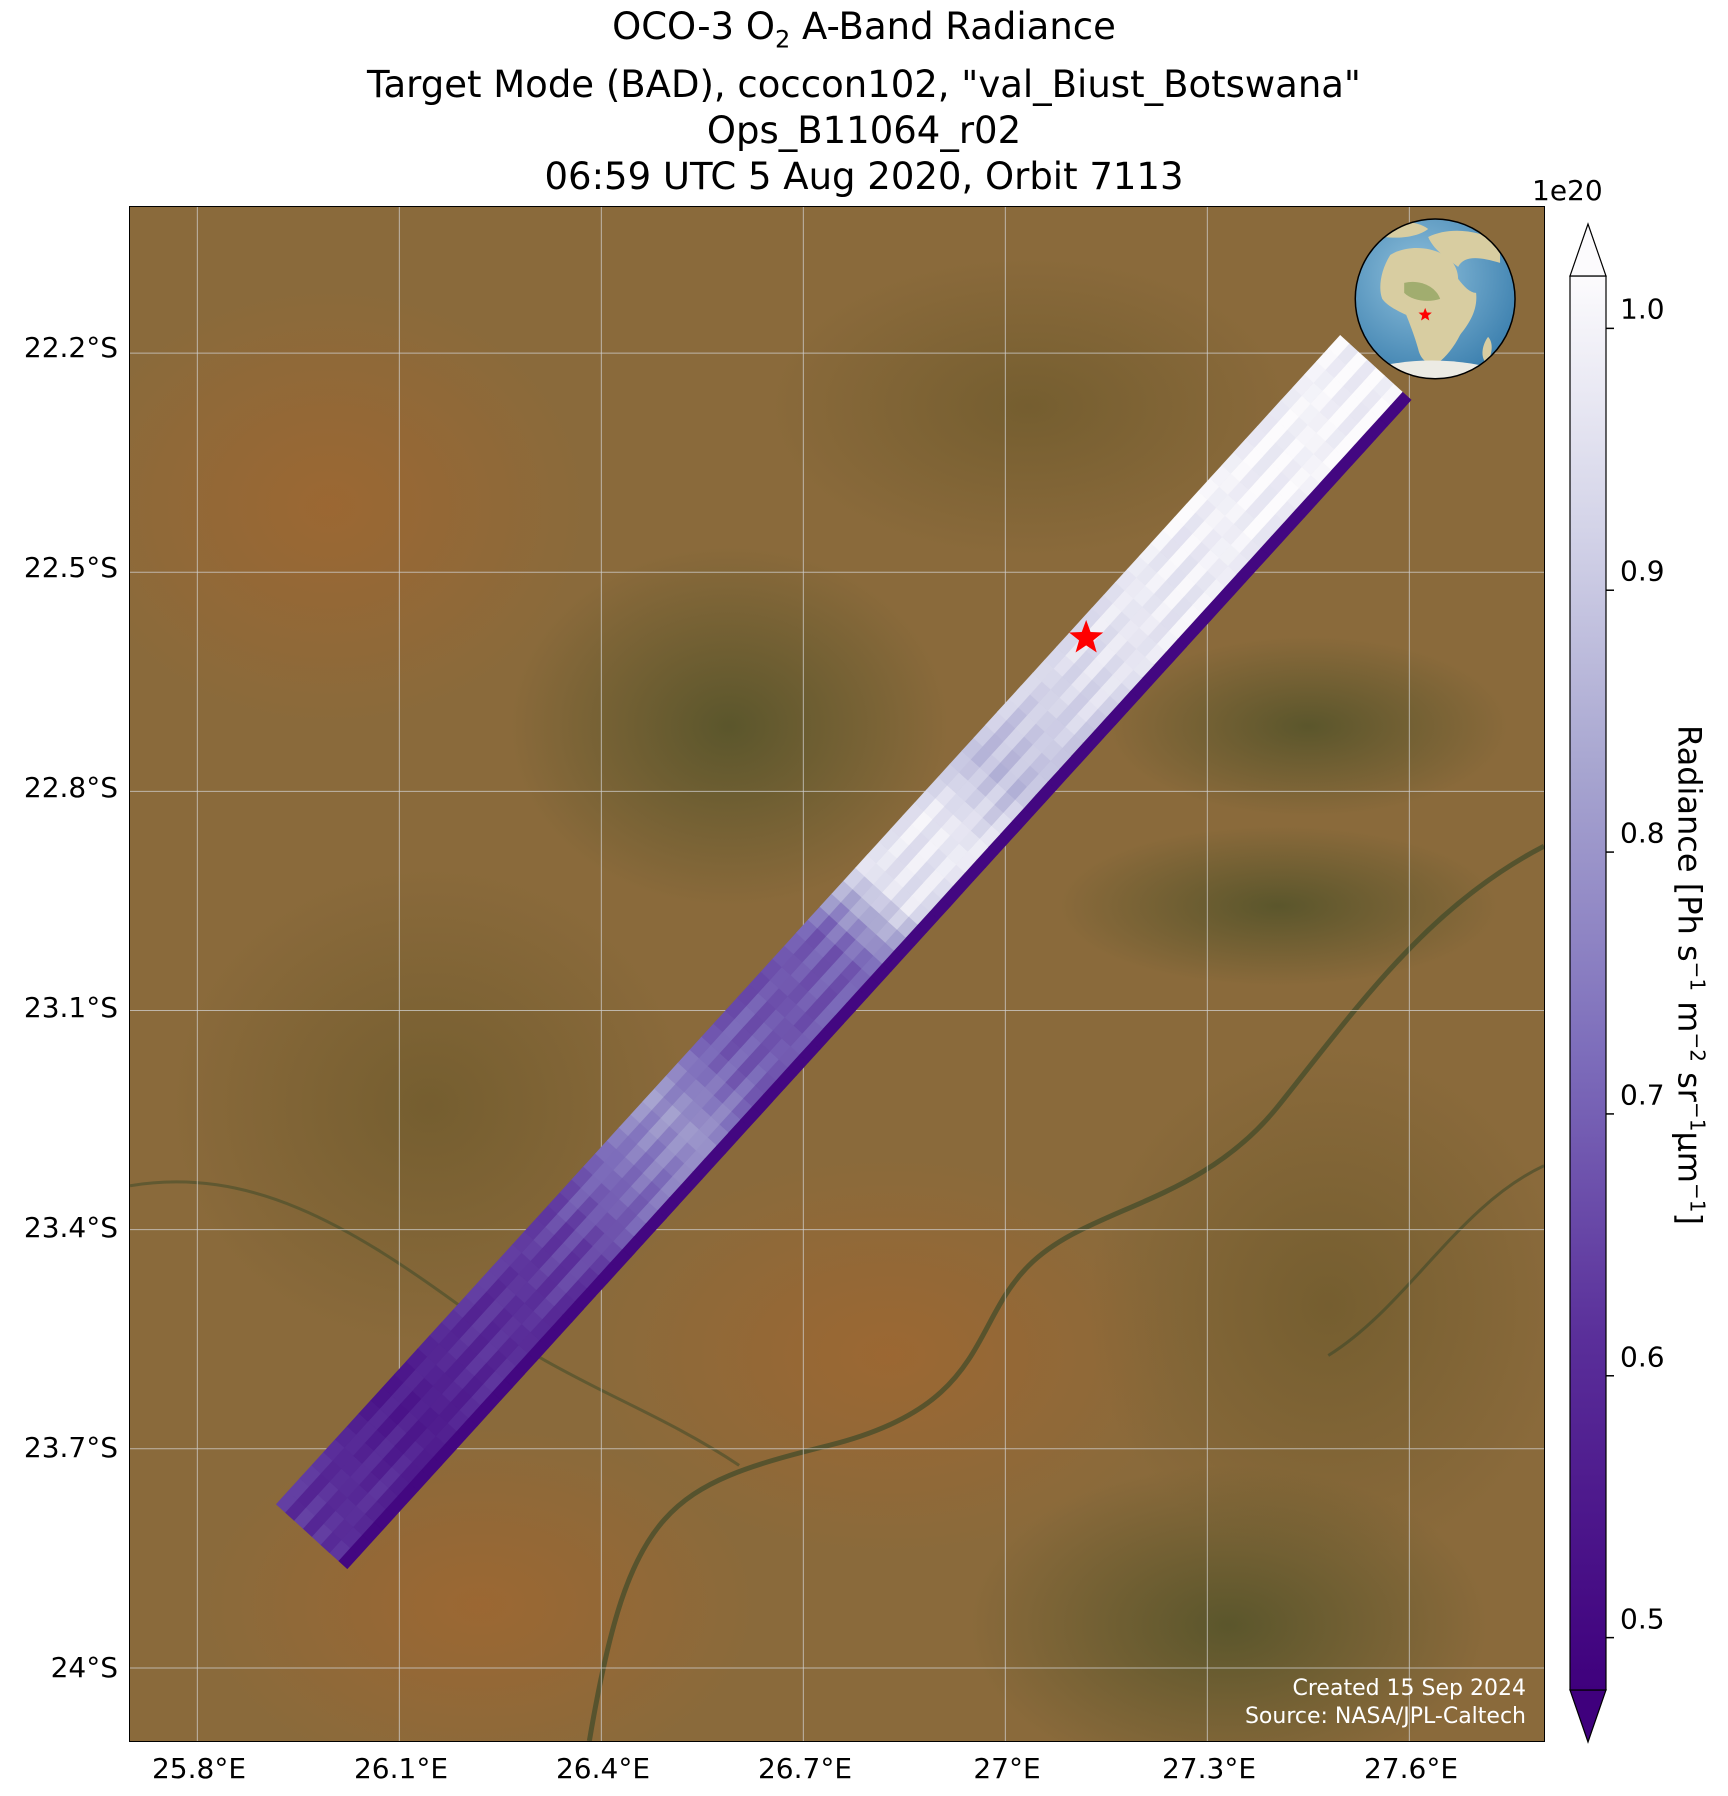 Image resolution: width=1728 pixels, height=1796 pixels. I want to click on lat-tick-label: 23.1°S, so click(70, 1007).